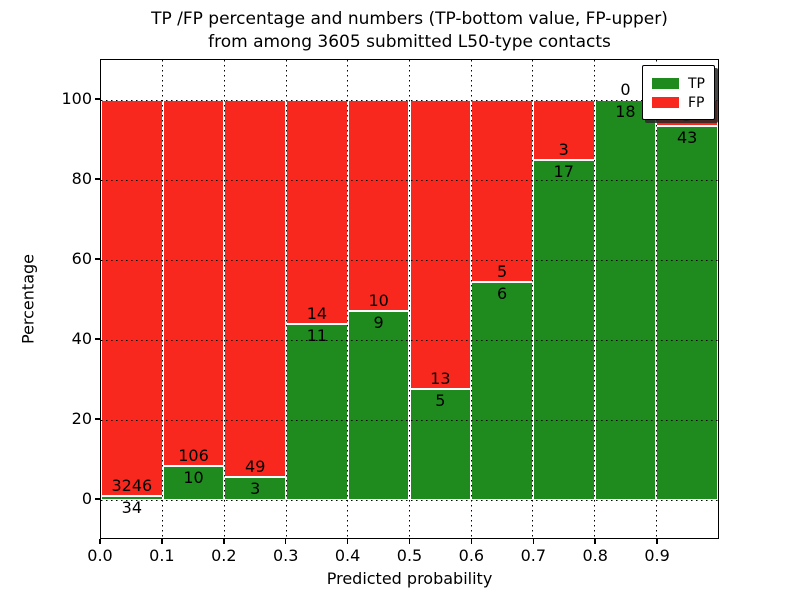 The width and height of the screenshot is (800, 600). I want to click on fp-count-label: 3, so click(563, 149).